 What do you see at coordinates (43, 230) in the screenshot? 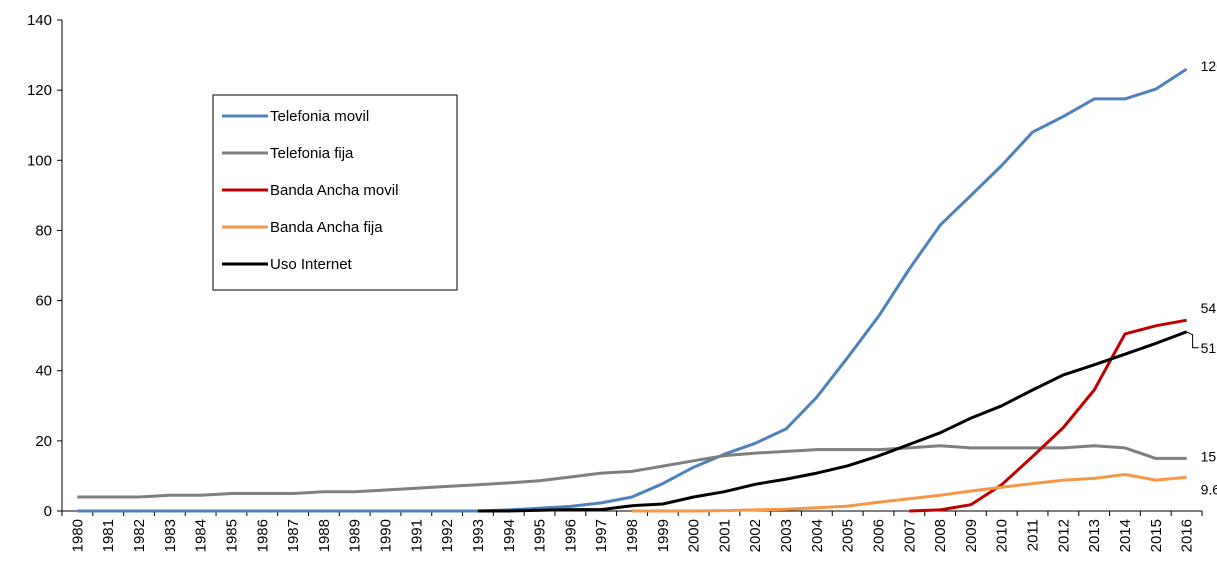
I see `y-tick-label: 80` at bounding box center [43, 230].